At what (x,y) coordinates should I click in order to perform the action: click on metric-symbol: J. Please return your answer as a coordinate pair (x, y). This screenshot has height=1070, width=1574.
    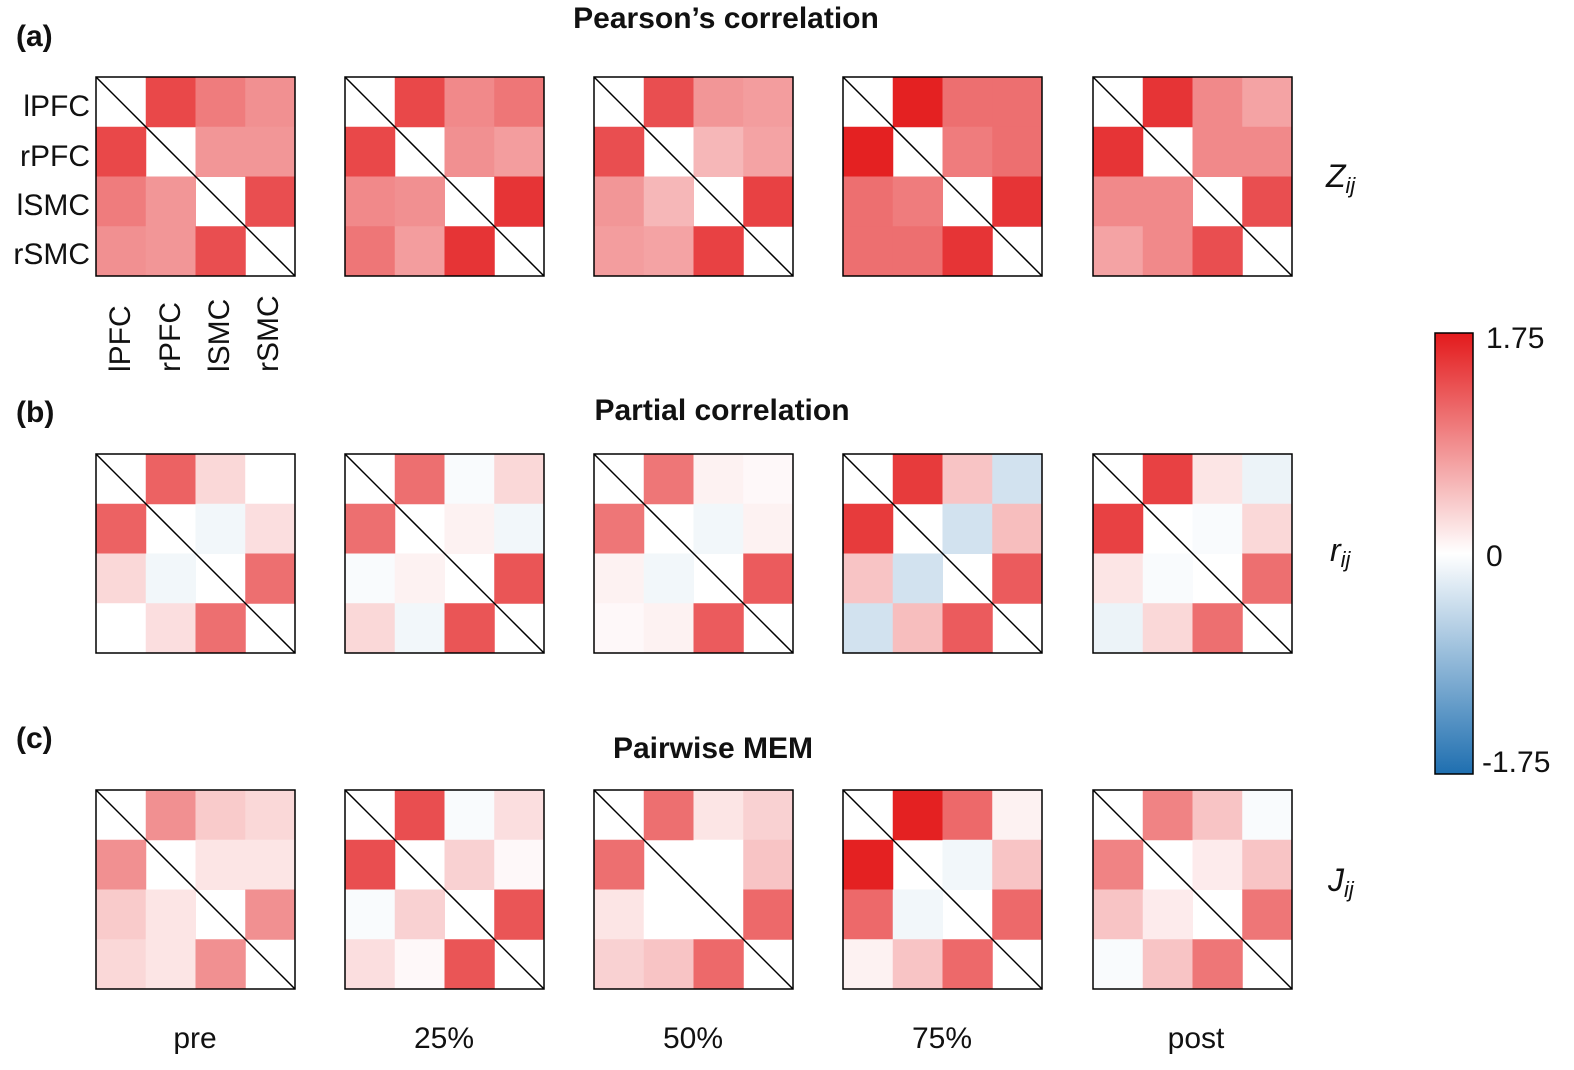
    Looking at the image, I should click on (1336, 880).